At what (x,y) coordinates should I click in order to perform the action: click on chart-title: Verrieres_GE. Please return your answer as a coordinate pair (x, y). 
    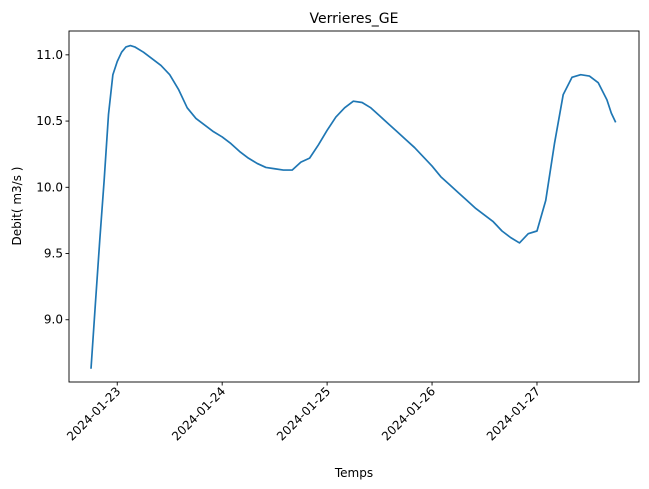
    Looking at the image, I should click on (354, 19).